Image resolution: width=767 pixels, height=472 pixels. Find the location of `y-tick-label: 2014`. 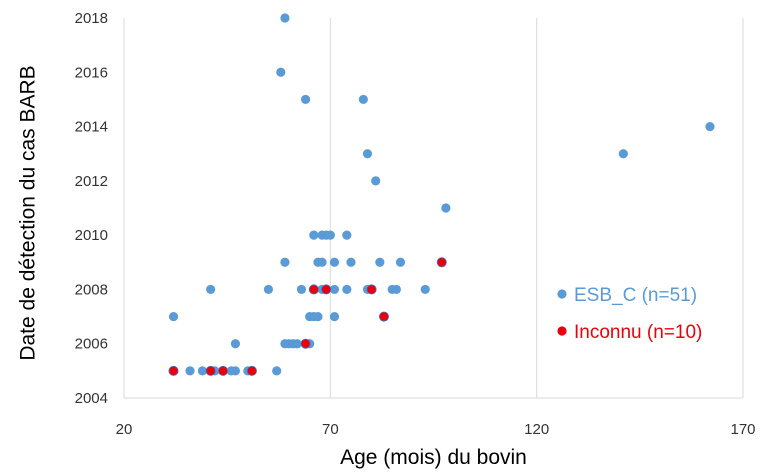

y-tick-label: 2014 is located at coordinates (91, 127).